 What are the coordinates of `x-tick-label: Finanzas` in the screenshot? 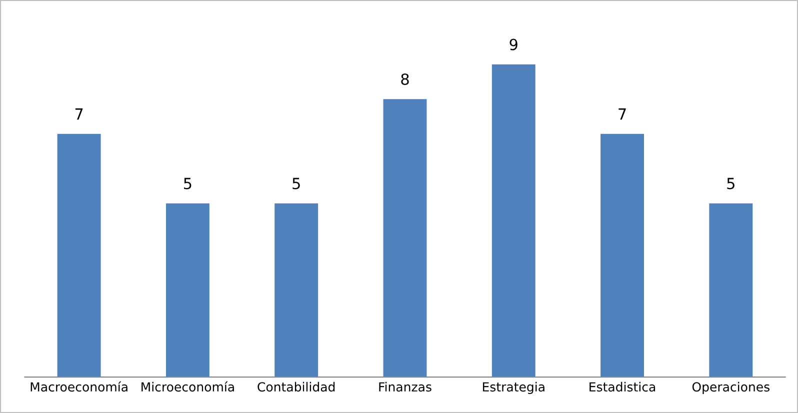 It's located at (405, 387).